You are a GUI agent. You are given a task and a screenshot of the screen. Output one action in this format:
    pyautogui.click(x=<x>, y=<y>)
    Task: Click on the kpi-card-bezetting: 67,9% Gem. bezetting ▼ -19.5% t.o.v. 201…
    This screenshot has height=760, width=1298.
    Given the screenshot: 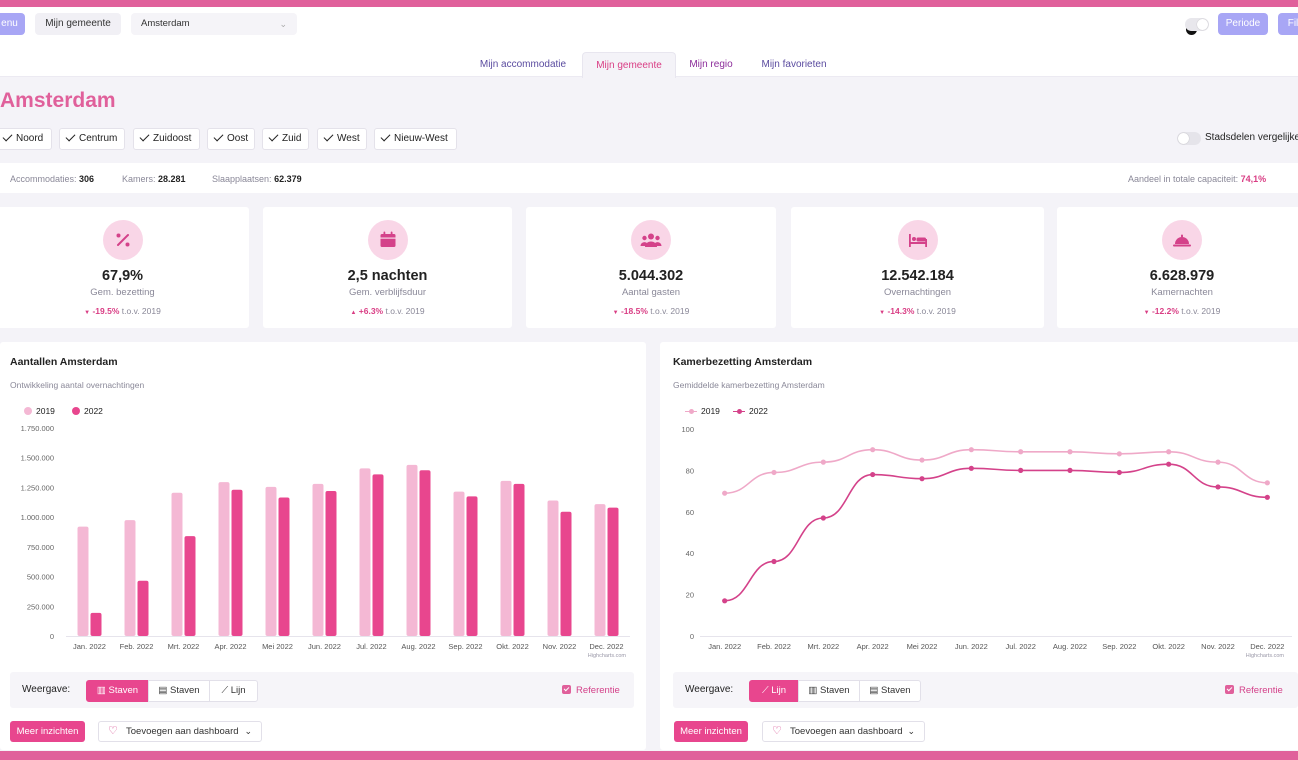 What is the action you would take?
    pyautogui.click(x=124, y=267)
    